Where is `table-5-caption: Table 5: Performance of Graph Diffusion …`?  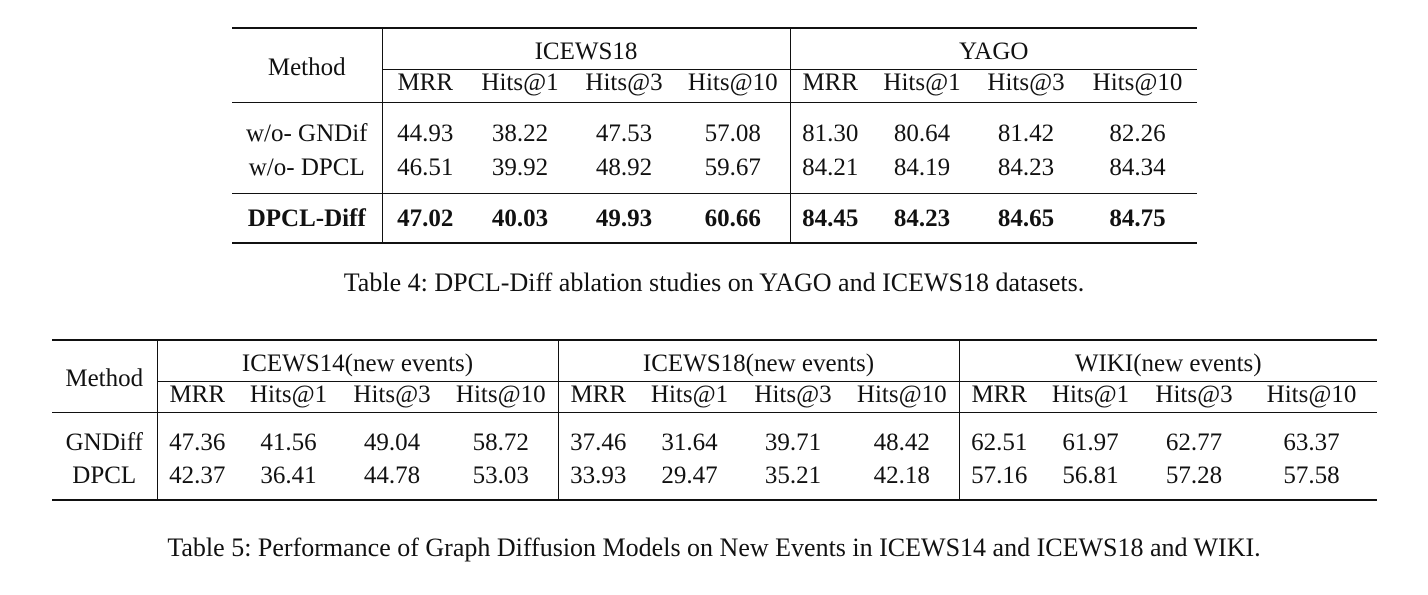 table-5-caption: Table 5: Performance of Graph Diffusion … is located at coordinates (714, 547).